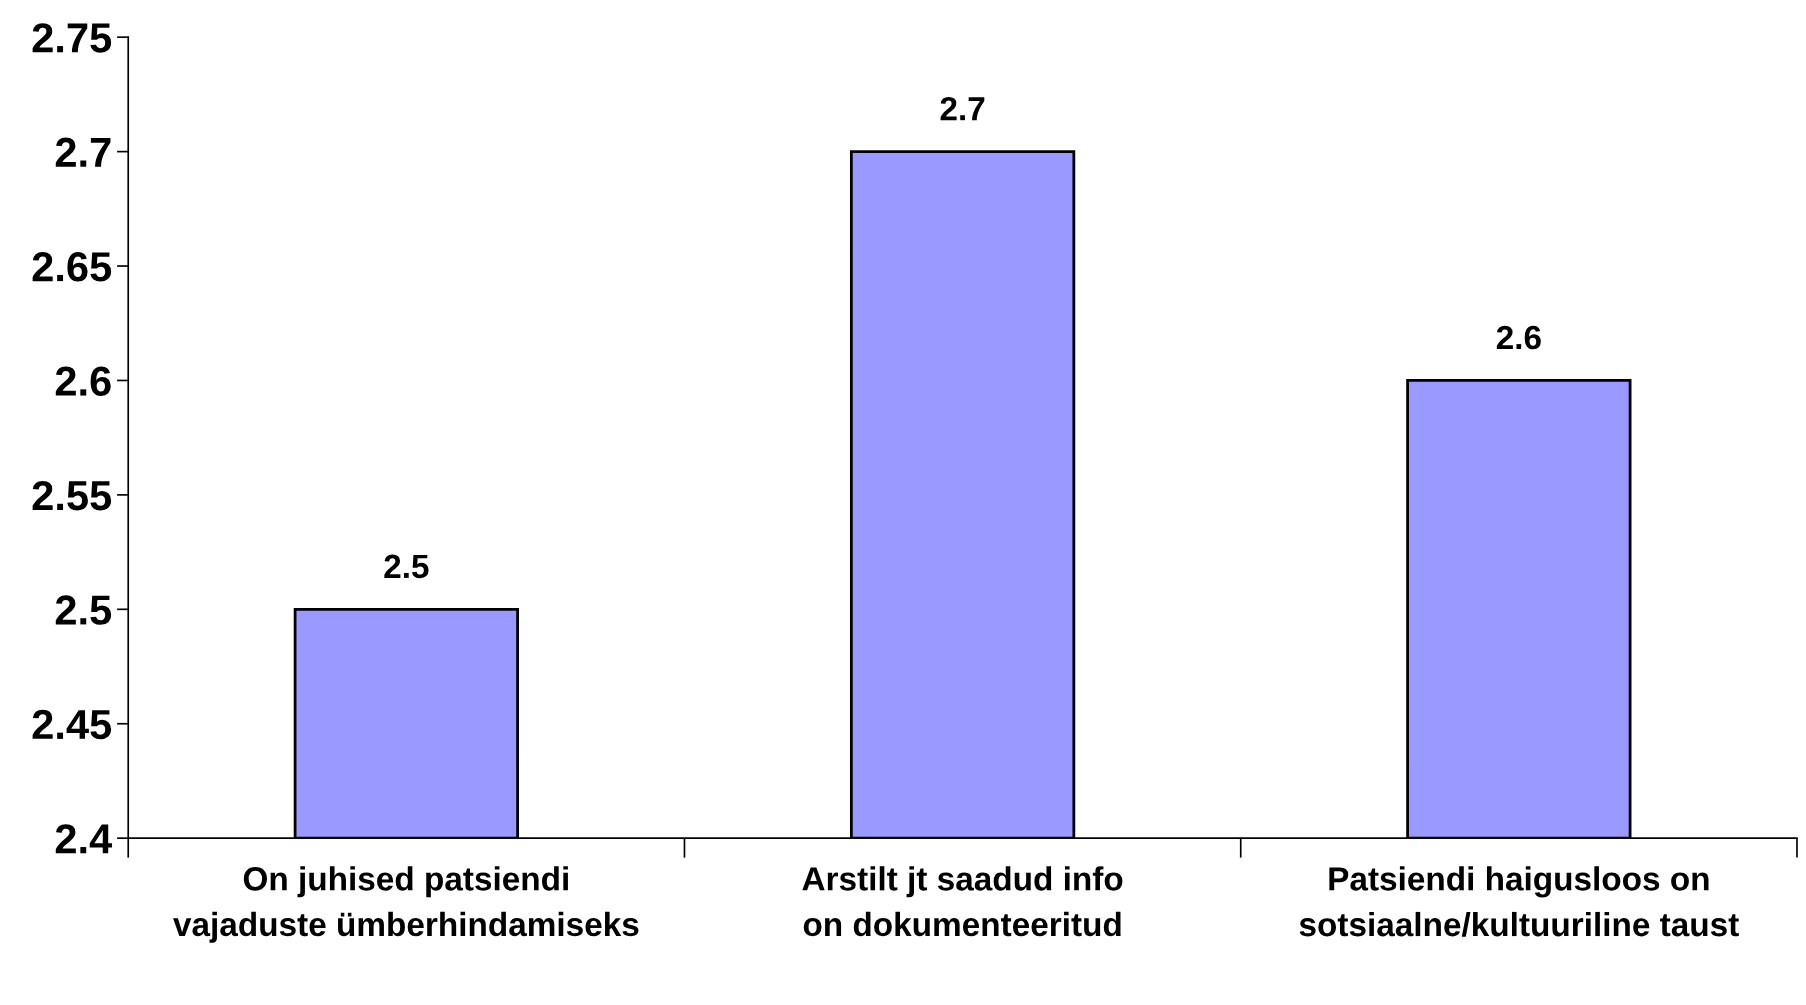 Image resolution: width=1806 pixels, height=1005 pixels. Describe the element at coordinates (72, 267) in the screenshot. I see `y-tick-label: 2.65` at that location.